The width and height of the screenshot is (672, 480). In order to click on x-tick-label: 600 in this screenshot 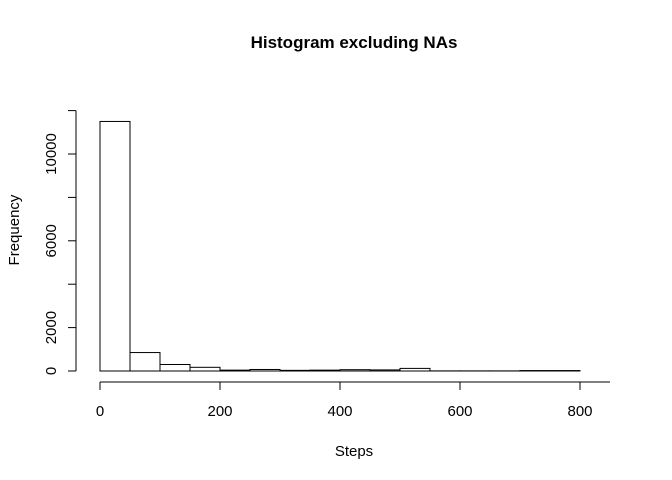, I will do `click(459, 411)`.